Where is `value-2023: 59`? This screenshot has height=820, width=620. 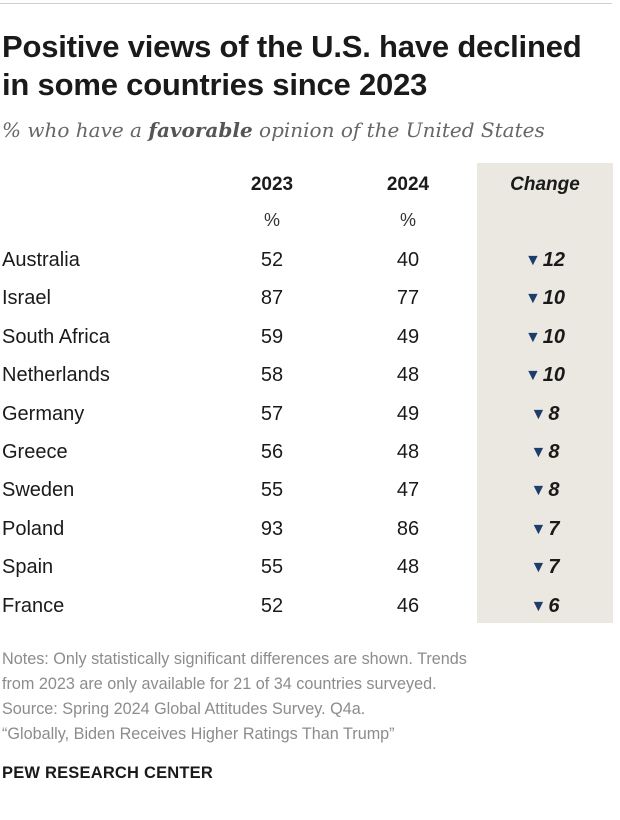
value-2023: 59 is located at coordinates (272, 336).